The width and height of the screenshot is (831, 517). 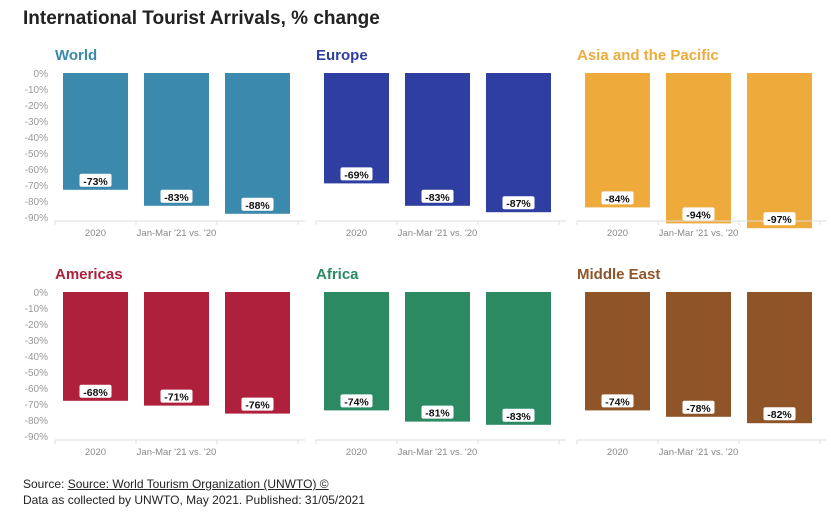 What do you see at coordinates (337, 274) in the screenshot?
I see `panel-title-africa: Africa` at bounding box center [337, 274].